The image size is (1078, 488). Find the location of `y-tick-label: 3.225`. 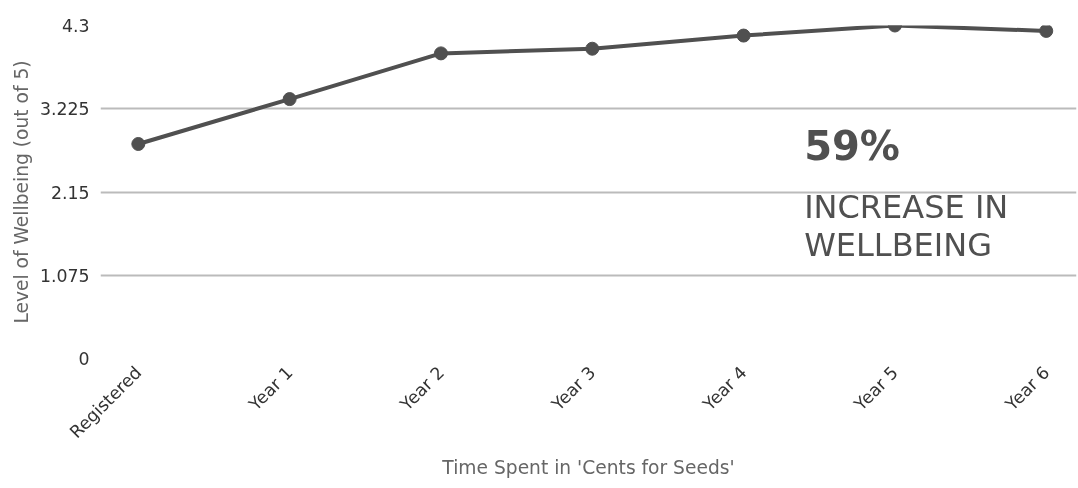

y-tick-label: 3.225 is located at coordinates (64, 109).